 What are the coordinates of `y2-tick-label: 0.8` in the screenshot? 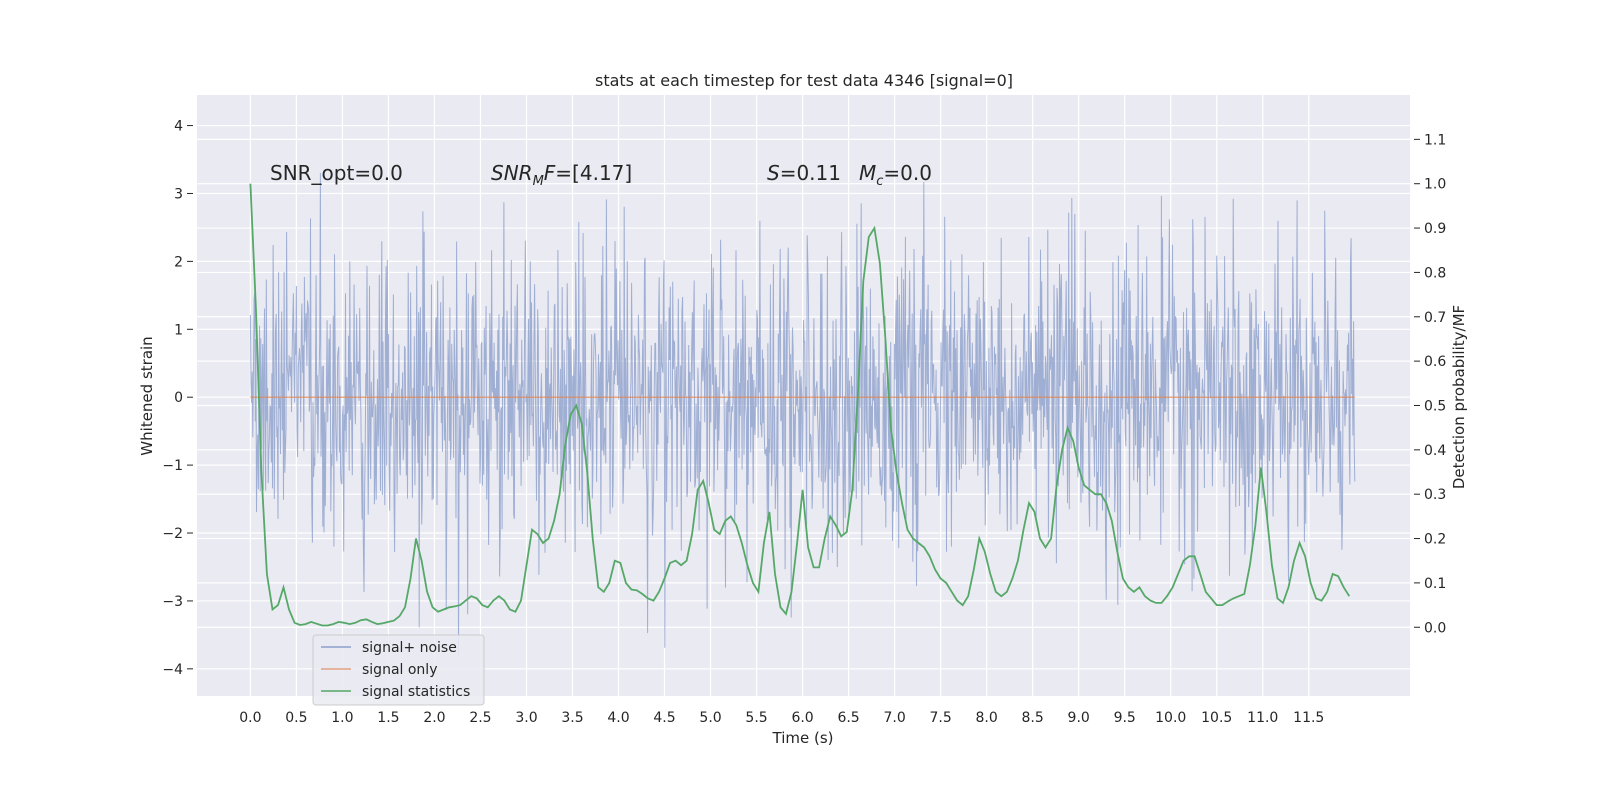 It's located at (1435, 273).